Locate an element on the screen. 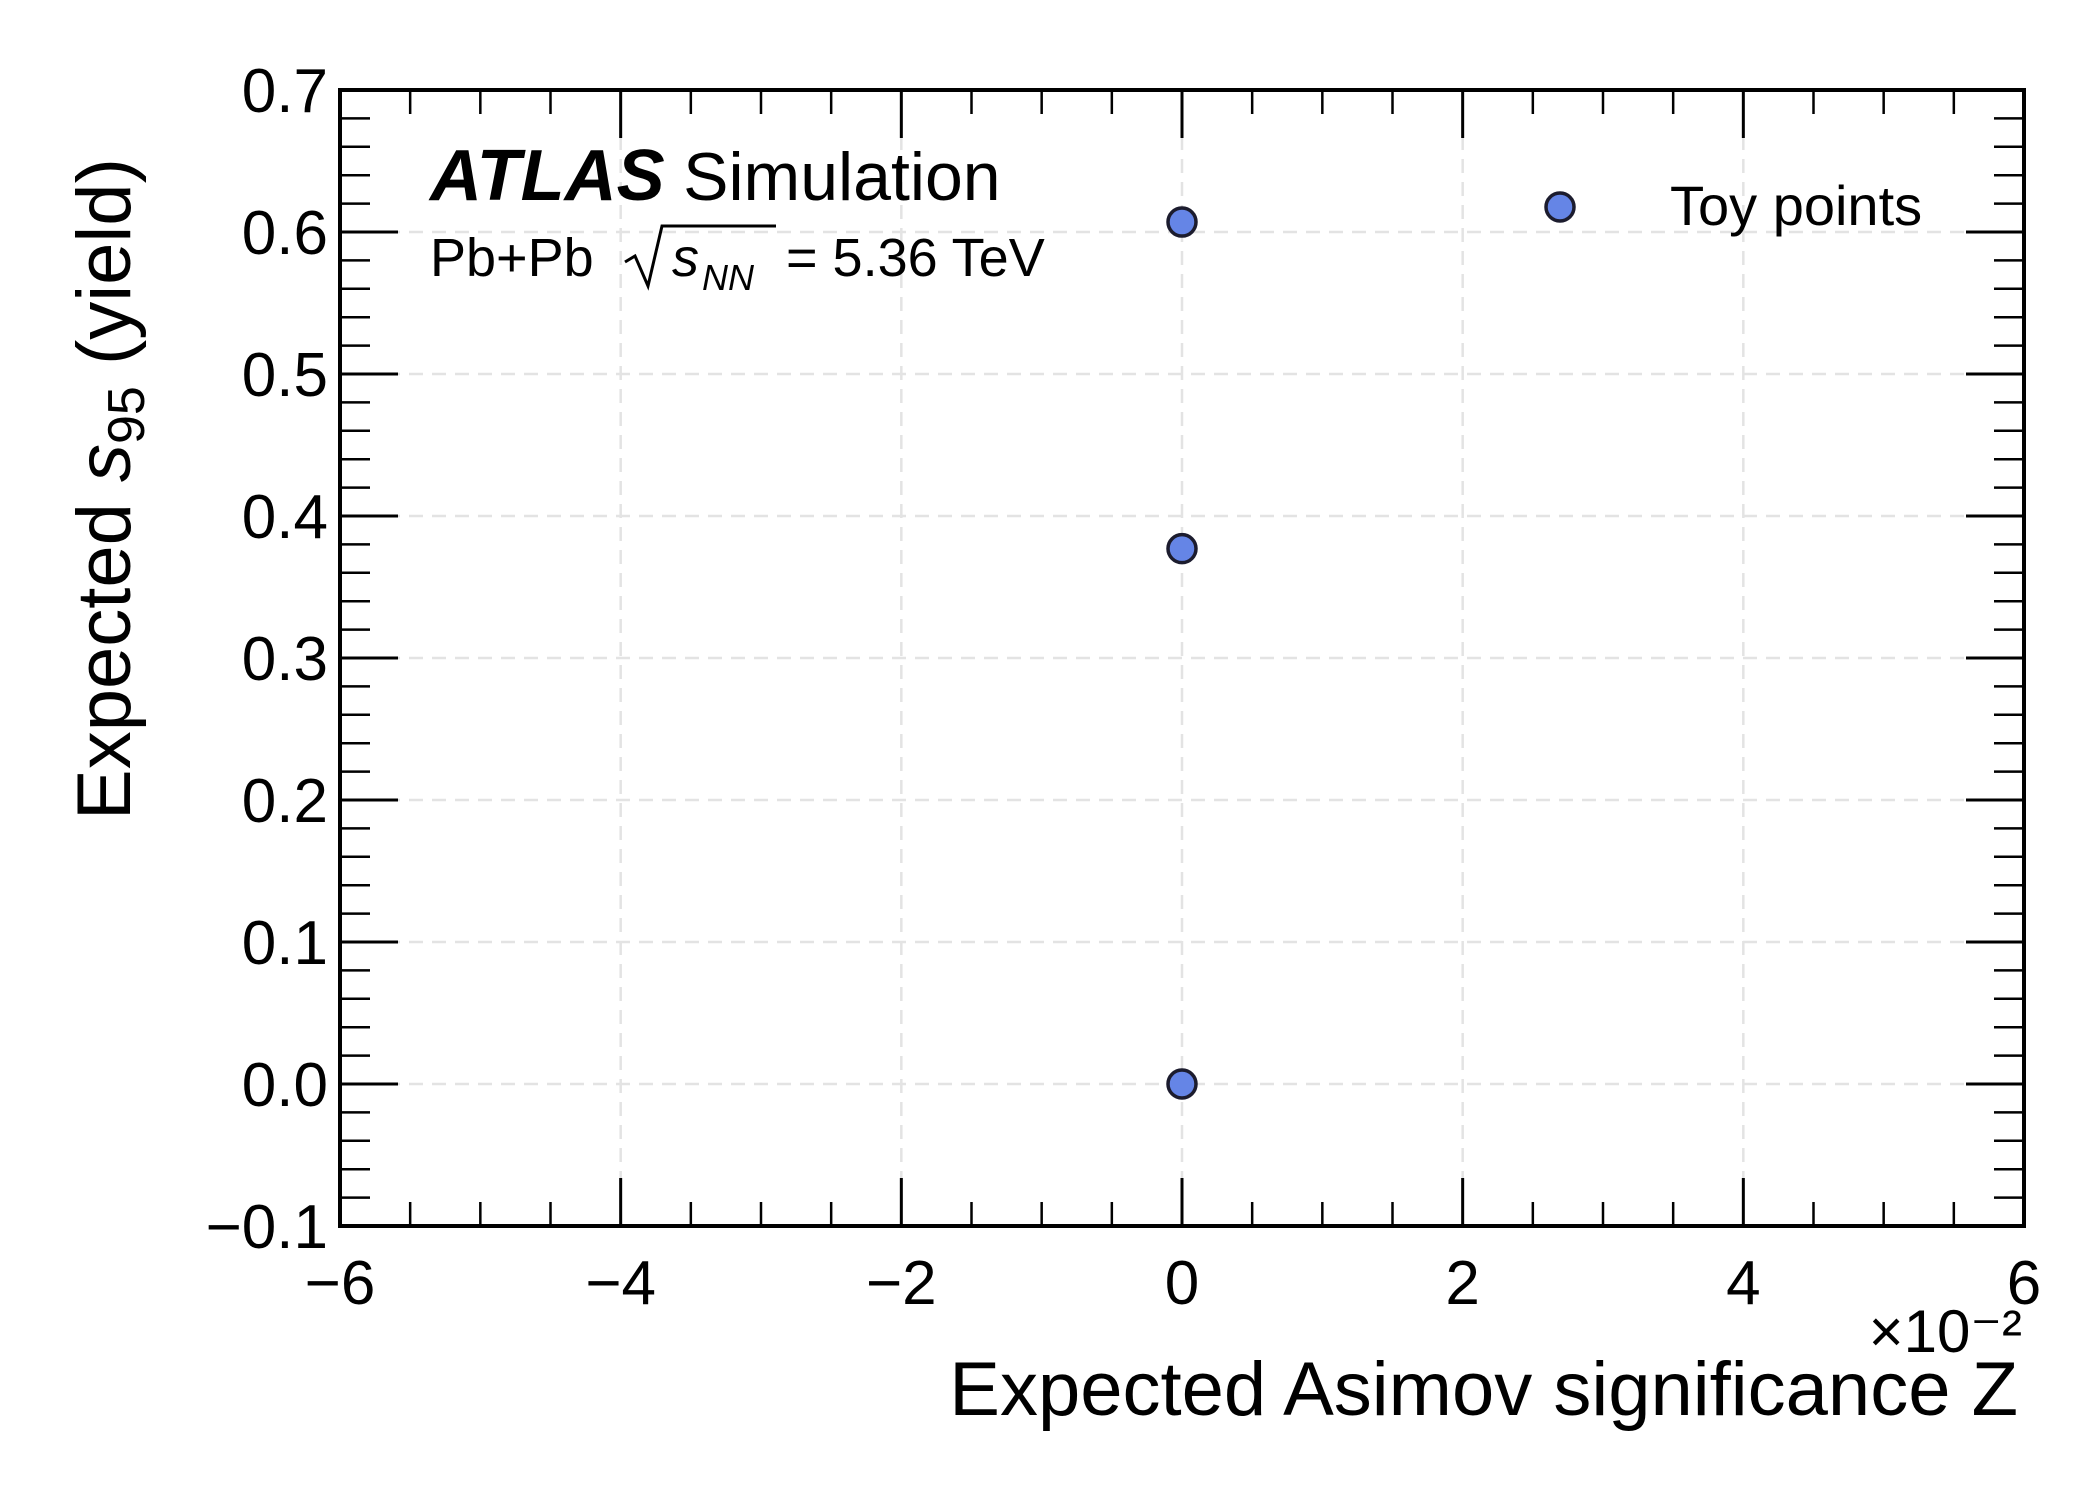 This screenshot has height=1500, width=2100. x-axis-multiplier: ×10⁻² is located at coordinates (1945, 1331).